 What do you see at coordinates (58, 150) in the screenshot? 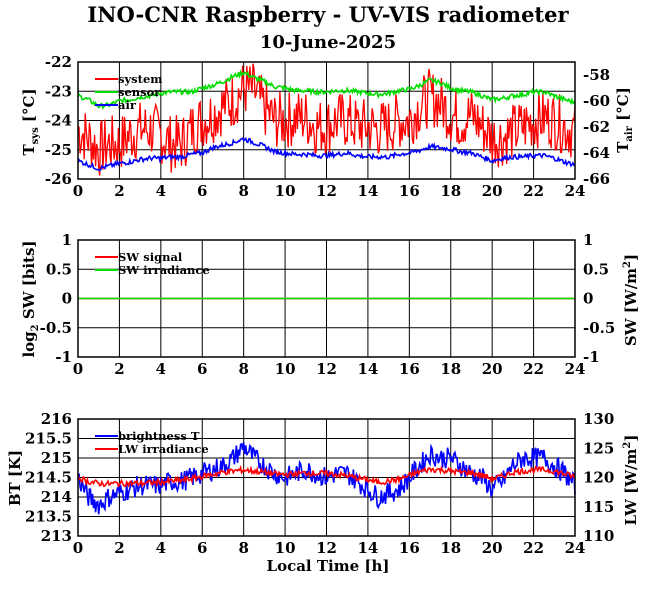
I see `y-tick-label-left: -25` at bounding box center [58, 150].